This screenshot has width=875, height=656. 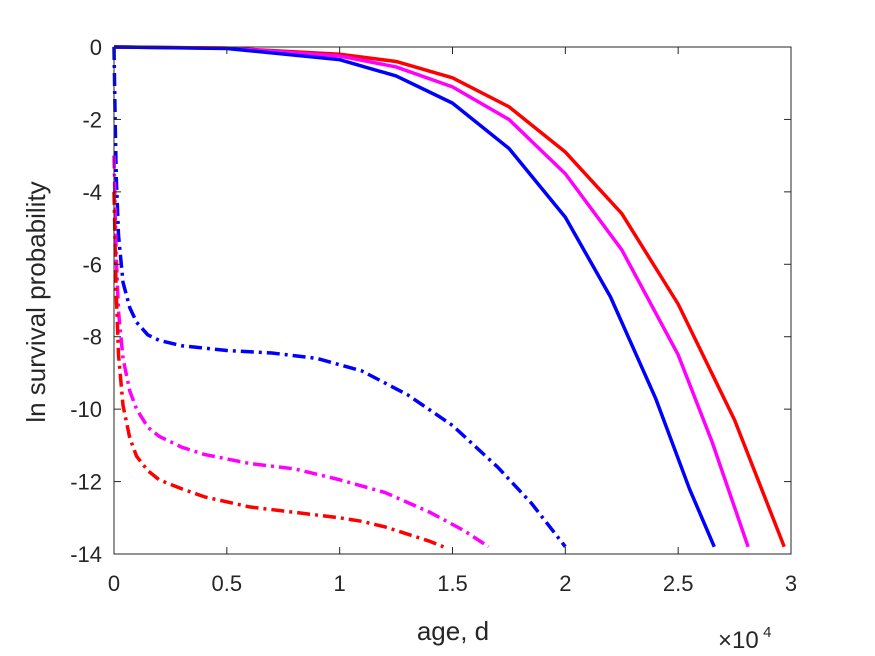 I want to click on y-tick-label: -4, so click(x=92, y=192).